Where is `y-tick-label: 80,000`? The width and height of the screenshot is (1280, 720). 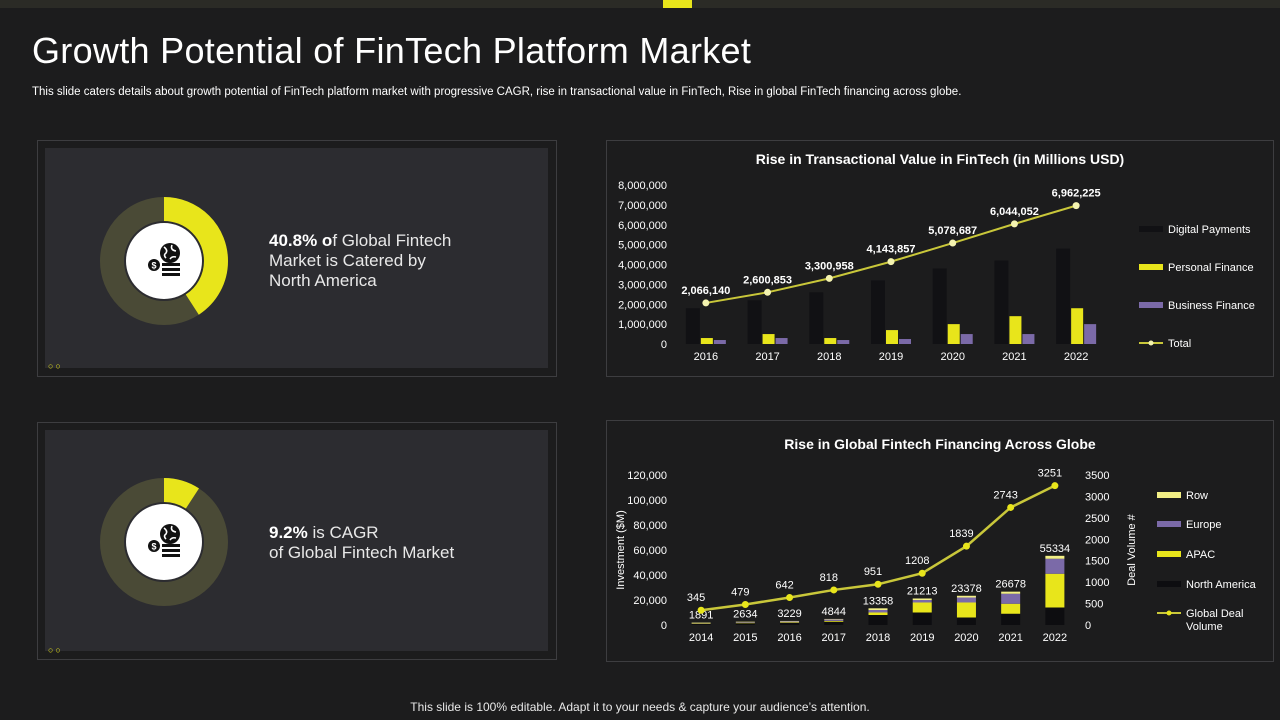 y-tick-label: 80,000 is located at coordinates (650, 526).